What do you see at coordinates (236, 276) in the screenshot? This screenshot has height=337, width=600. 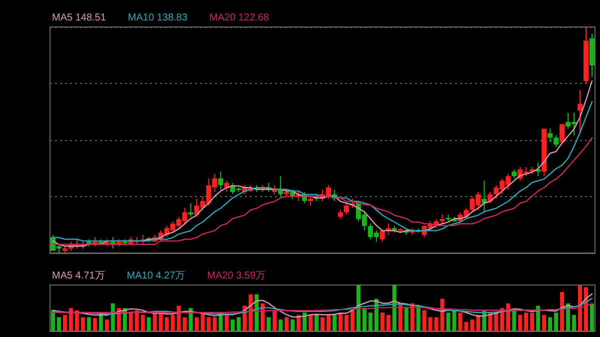 I see `text: MA20 3.59万` at bounding box center [236, 276].